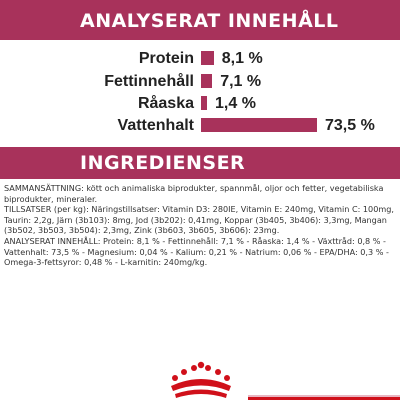 This screenshot has width=400, height=400. What do you see at coordinates (235, 103) in the screenshot?
I see `nutrient-value: 1,4 %` at bounding box center [235, 103].